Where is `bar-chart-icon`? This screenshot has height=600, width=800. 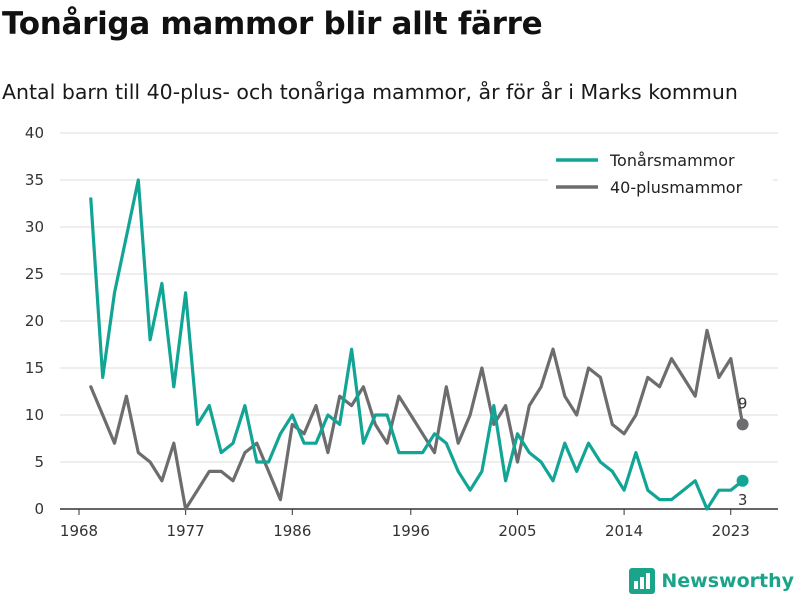 bar-chart-icon is located at coordinates (642, 581).